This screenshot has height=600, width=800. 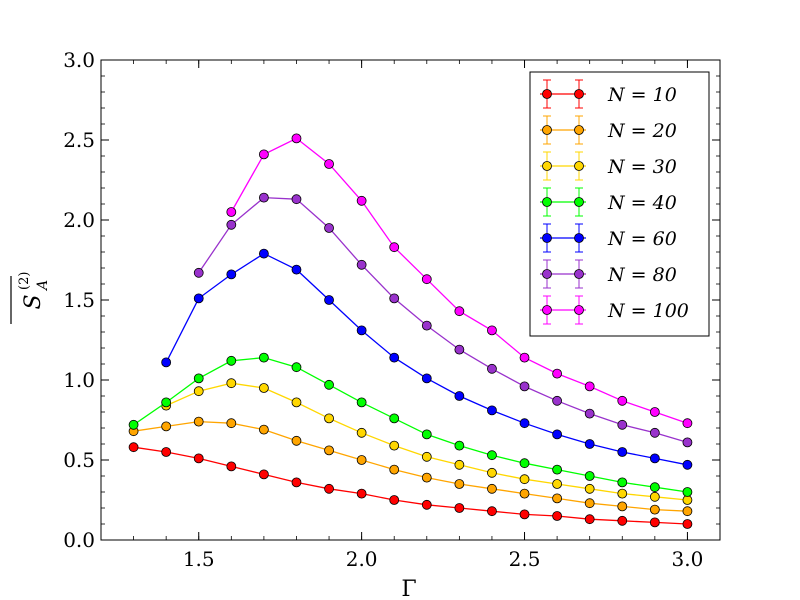 I want to click on y-axis-label: S A (2), so click(x=30, y=298).